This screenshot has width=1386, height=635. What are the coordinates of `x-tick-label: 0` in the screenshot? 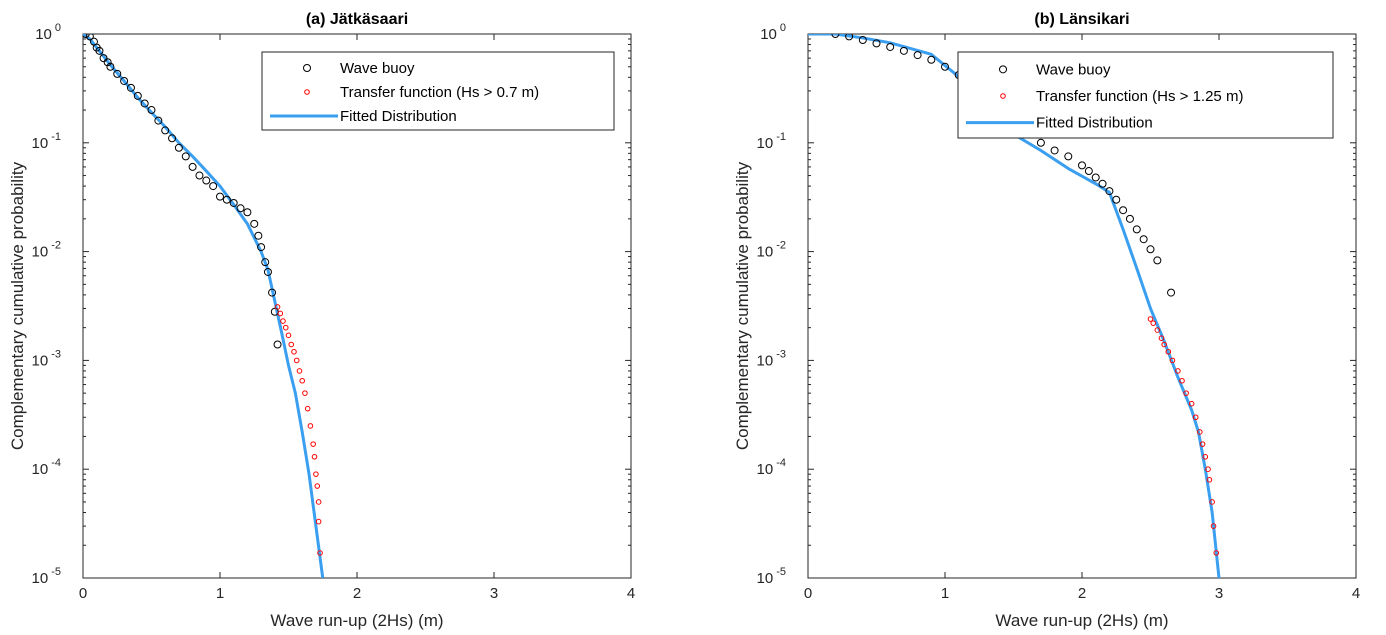 It's located at (83, 593).